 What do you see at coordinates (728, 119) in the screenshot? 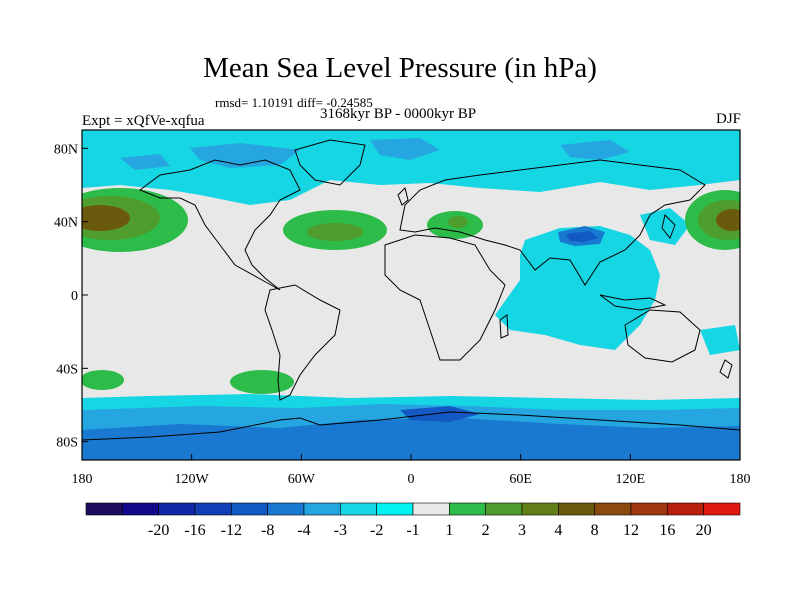
I see `season-label: DJF` at bounding box center [728, 119].